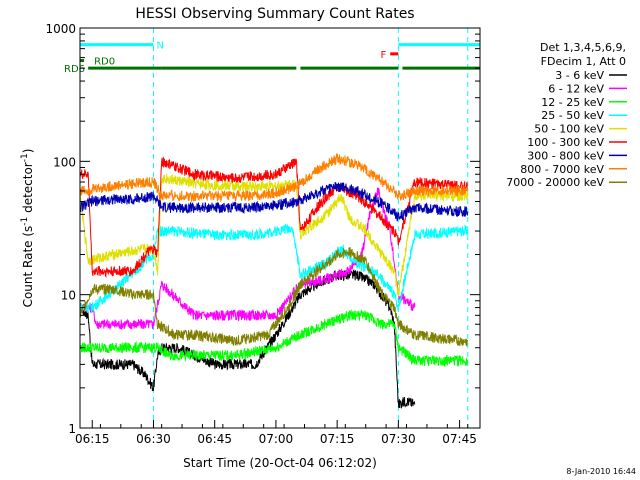  I want to click on x-axis-label: Start Time (20-Oct-04 06:12:02), so click(280, 463).